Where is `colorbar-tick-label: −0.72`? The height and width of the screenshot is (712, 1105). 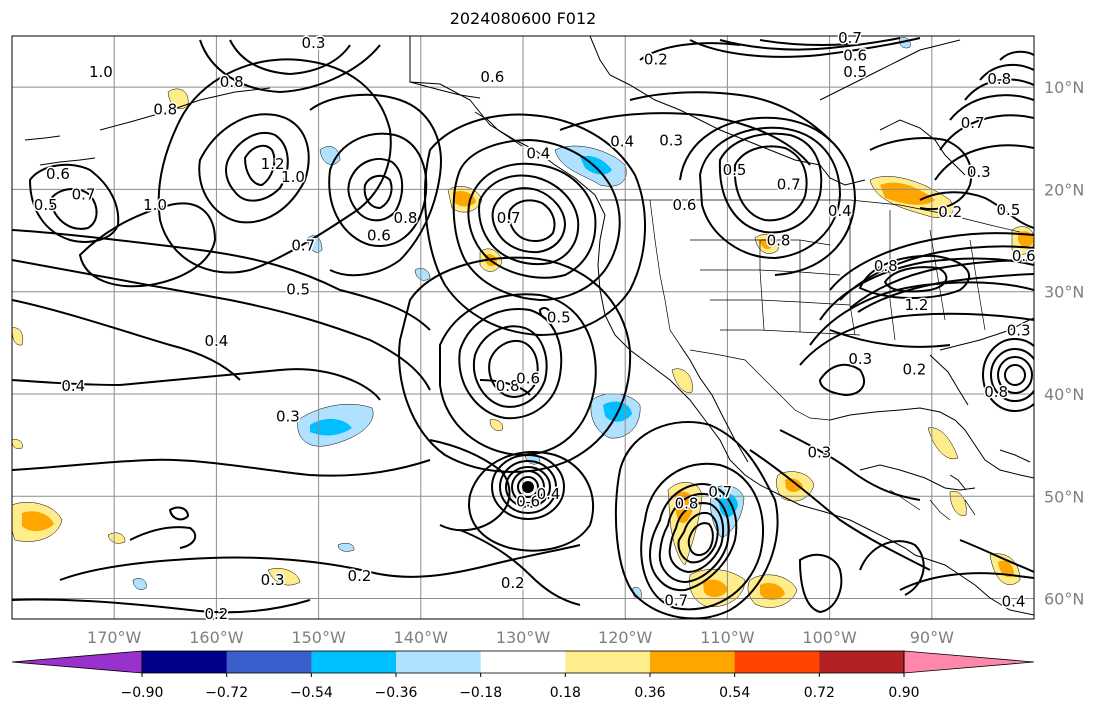
colorbar-tick-label: −0.72 is located at coordinates (226, 693).